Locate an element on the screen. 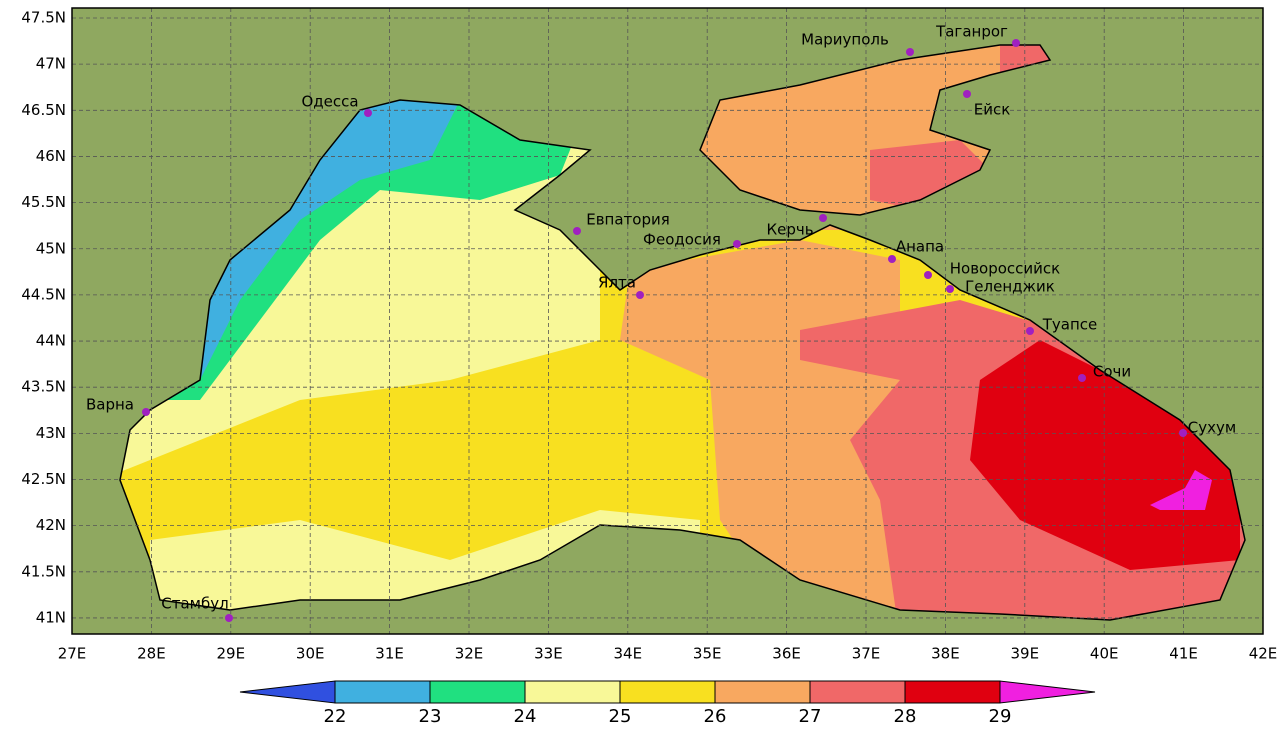 This screenshot has width=1280, height=730. lon-tick-label: 35E is located at coordinates (707, 654).